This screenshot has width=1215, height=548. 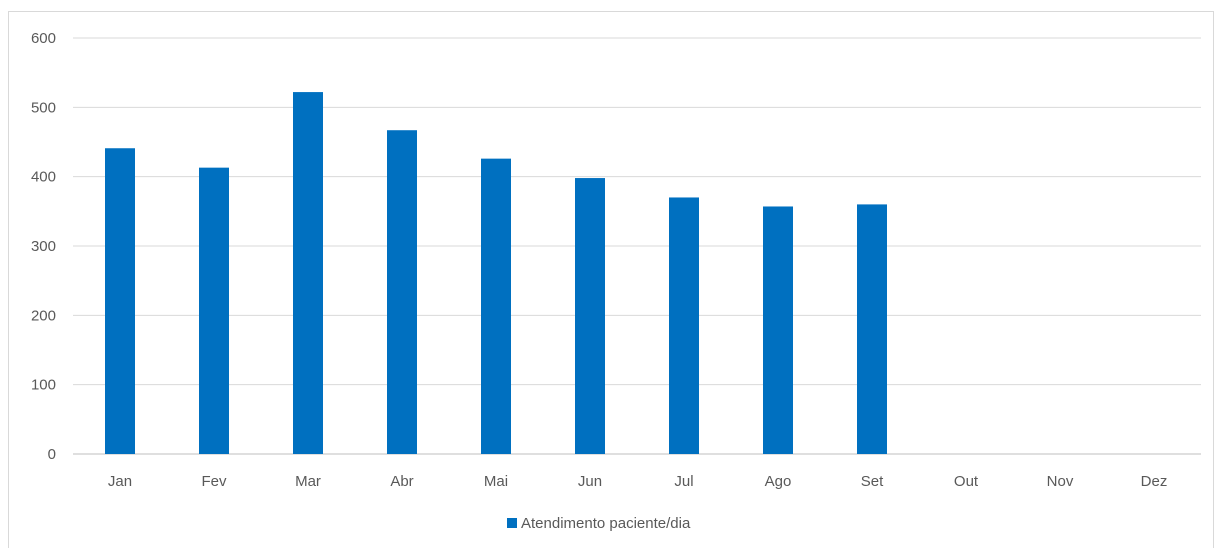 I want to click on legend-label: Atendimento paciente/dia, so click(x=606, y=523).